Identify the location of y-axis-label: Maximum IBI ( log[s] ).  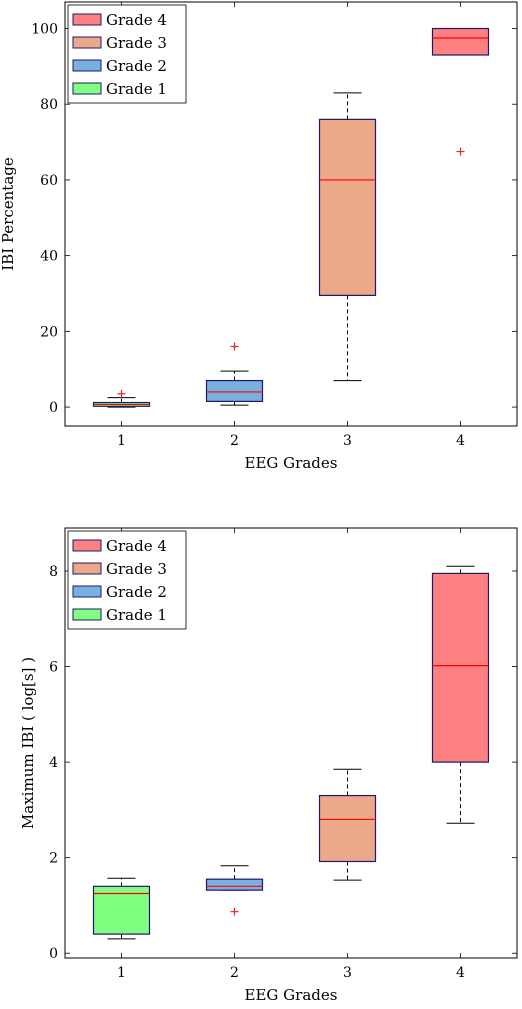
(28, 743).